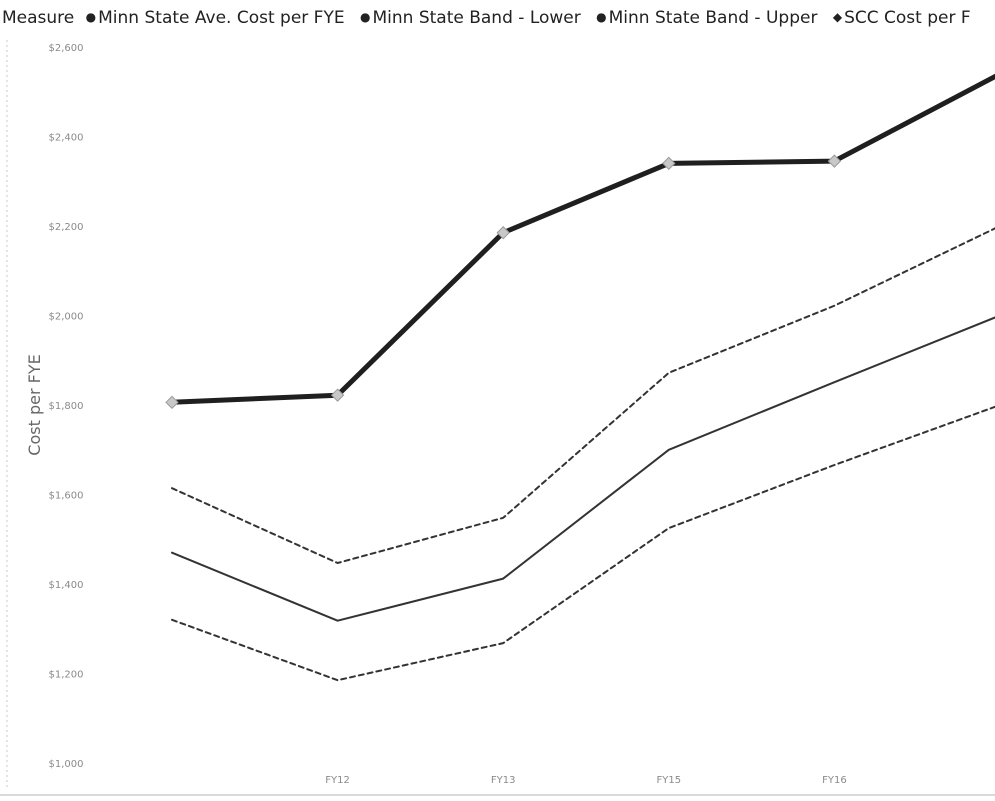 This screenshot has height=801, width=995. Describe the element at coordinates (66, 138) in the screenshot. I see `y-tick-label: $2,400` at that location.